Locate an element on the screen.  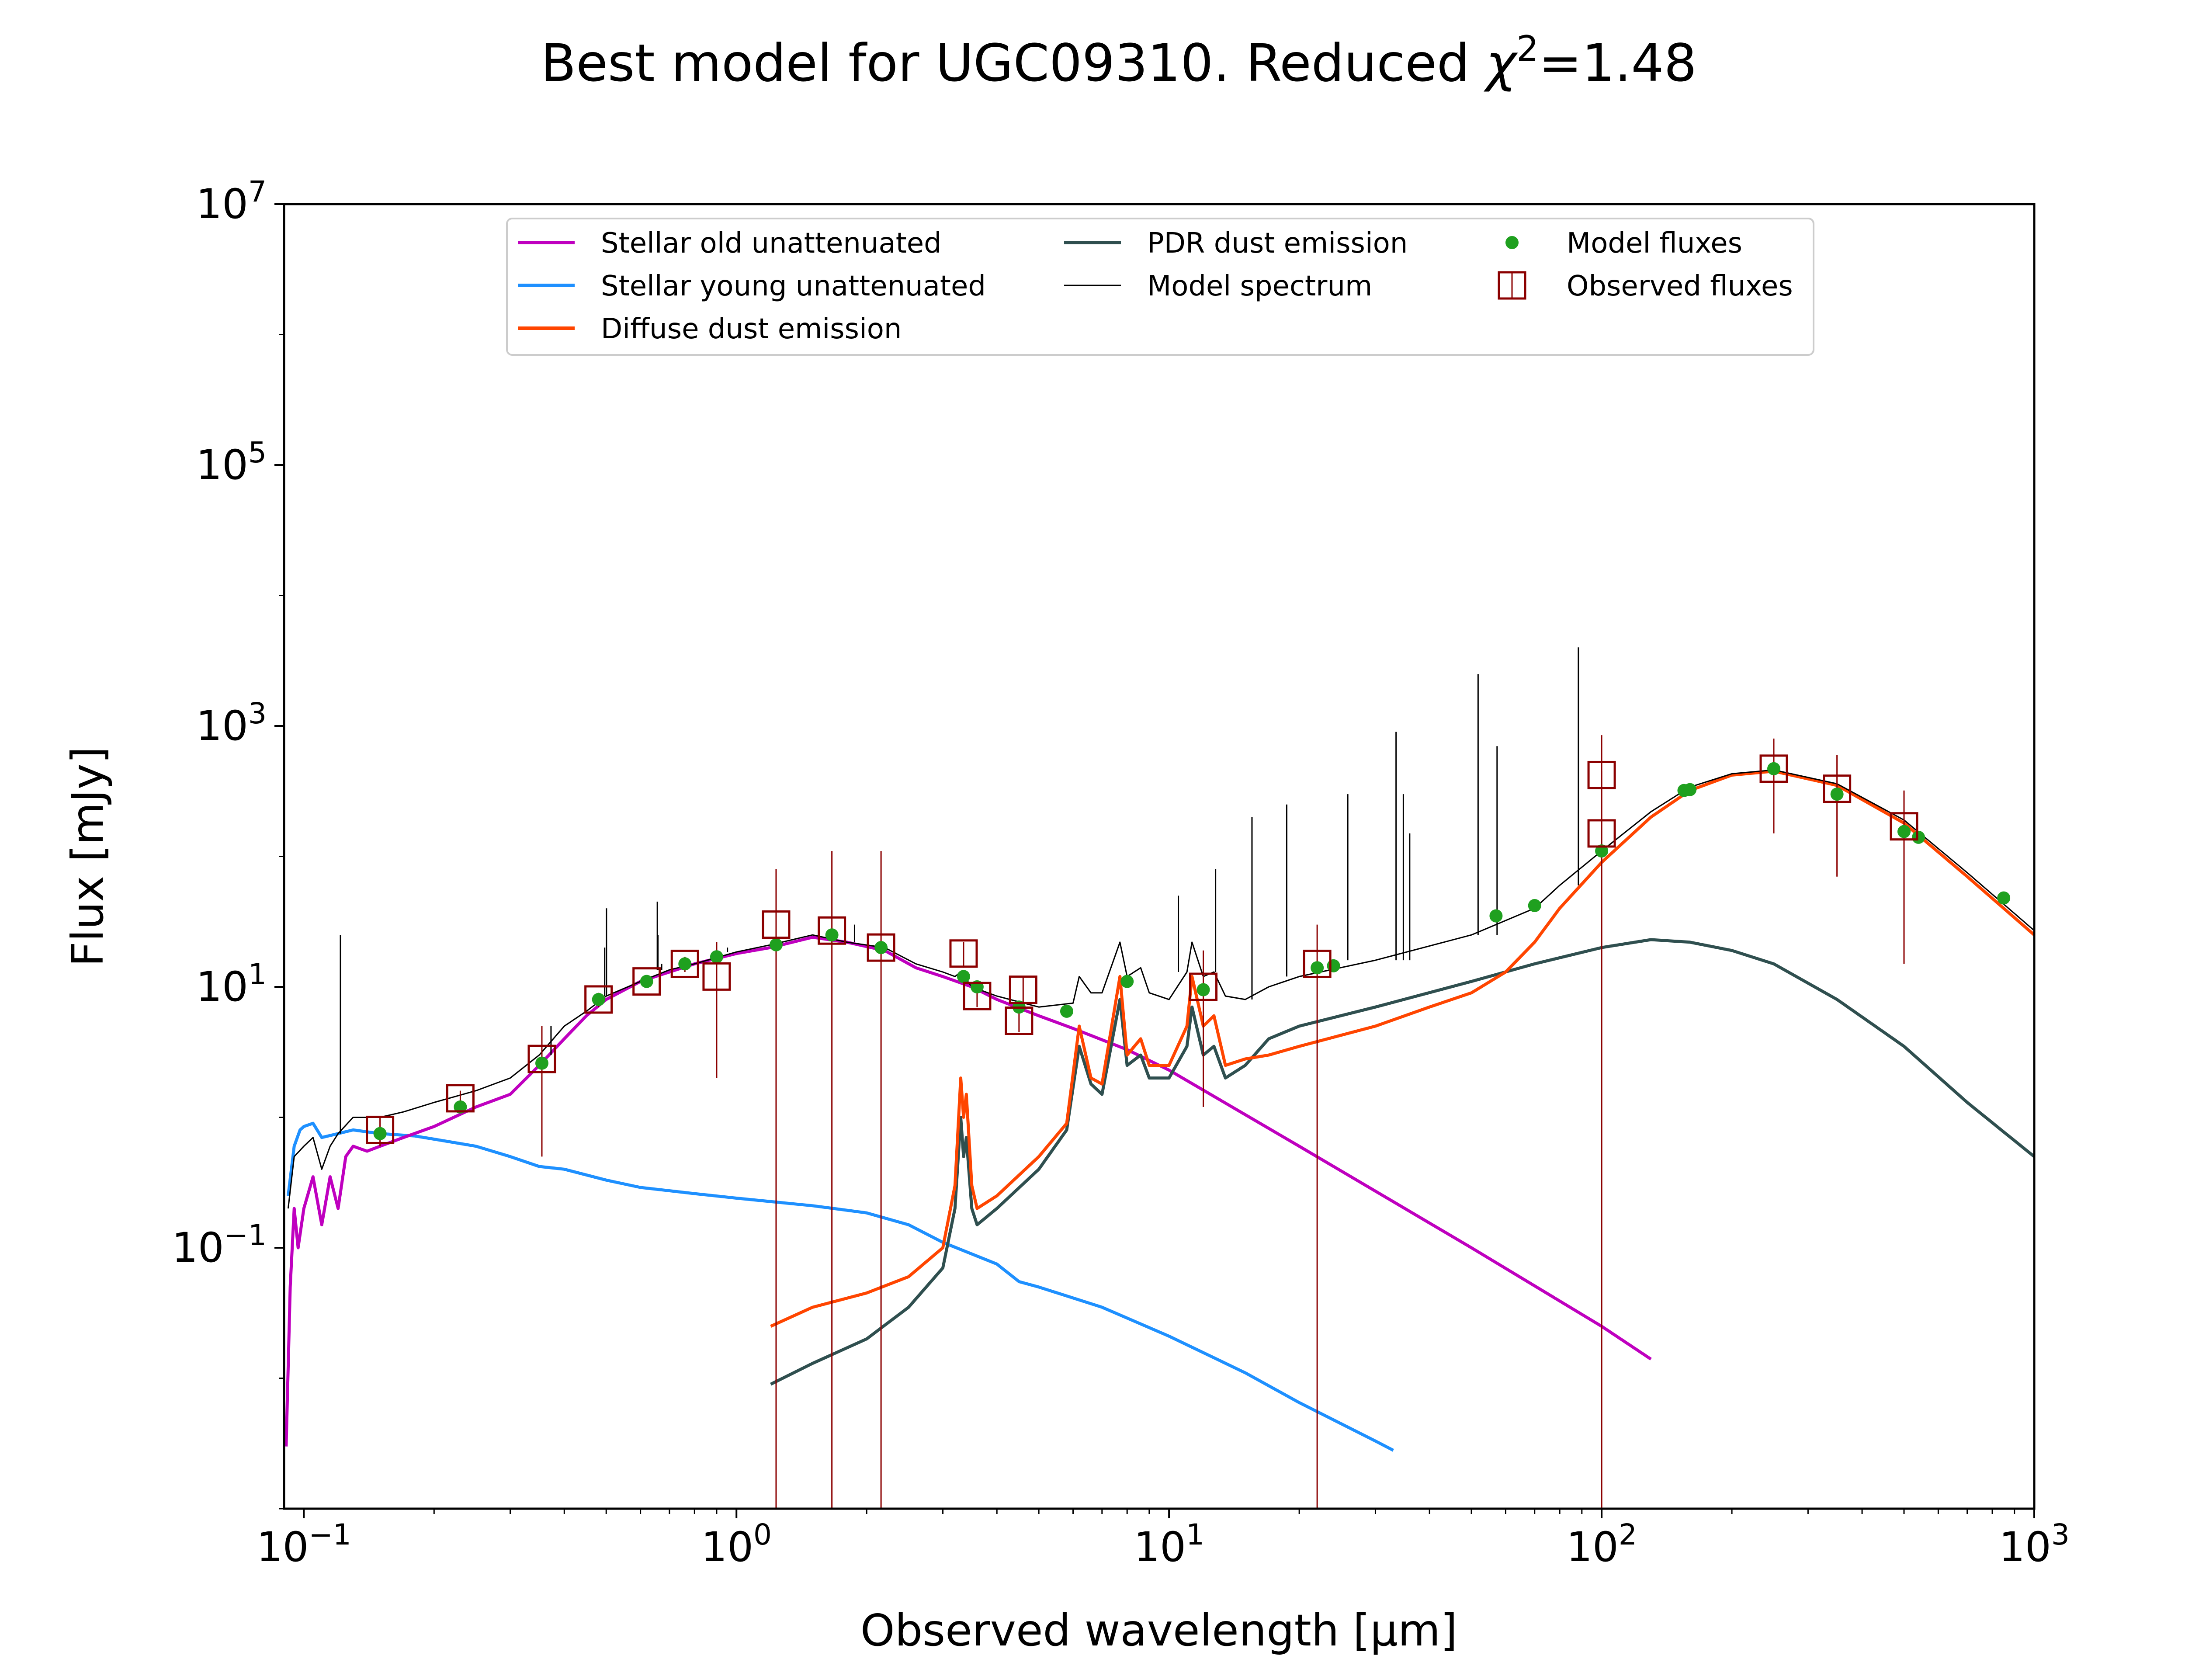
legend-item-observed-fluxes: Observed fluxes is located at coordinates (1645, 286).